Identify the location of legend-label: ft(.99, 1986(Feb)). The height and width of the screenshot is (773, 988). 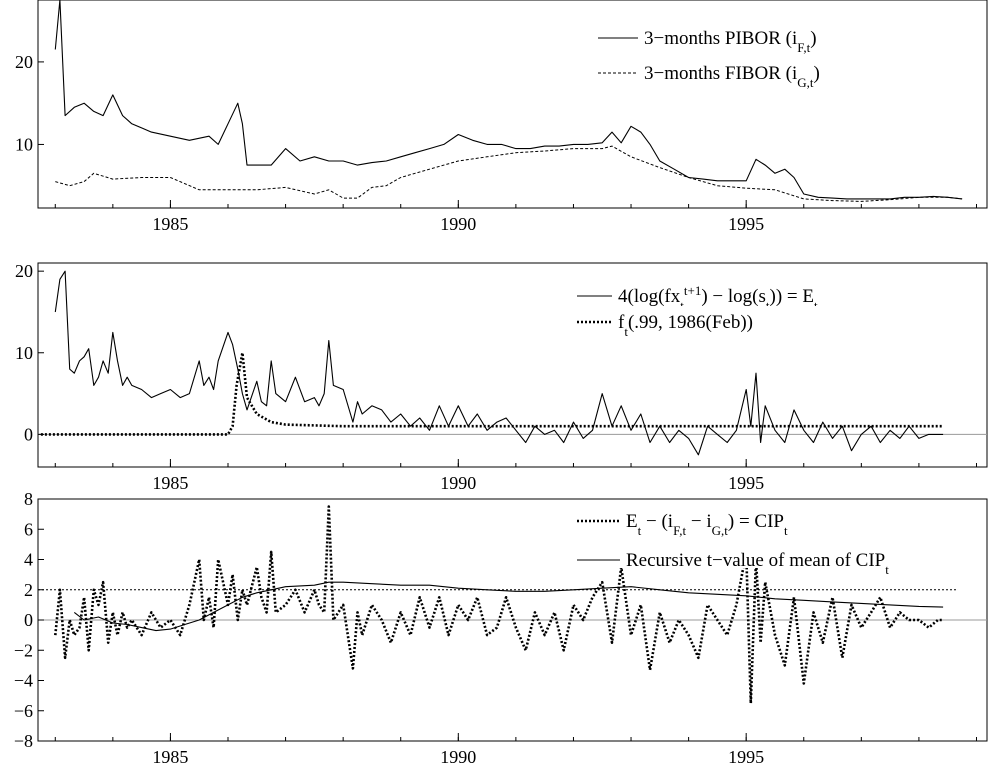
(685, 325).